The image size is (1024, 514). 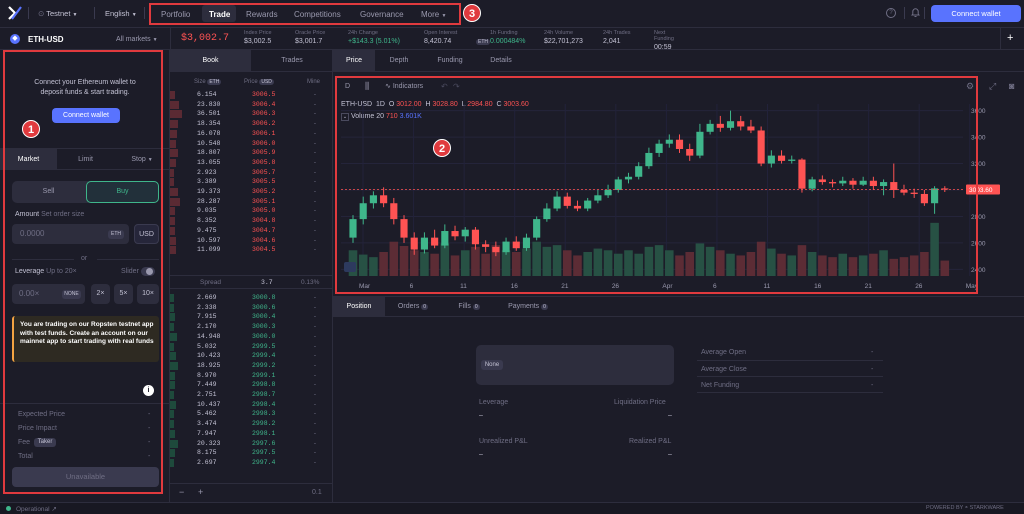 What do you see at coordinates (434, 14) in the screenshot?
I see `nav-more: More ▼` at bounding box center [434, 14].